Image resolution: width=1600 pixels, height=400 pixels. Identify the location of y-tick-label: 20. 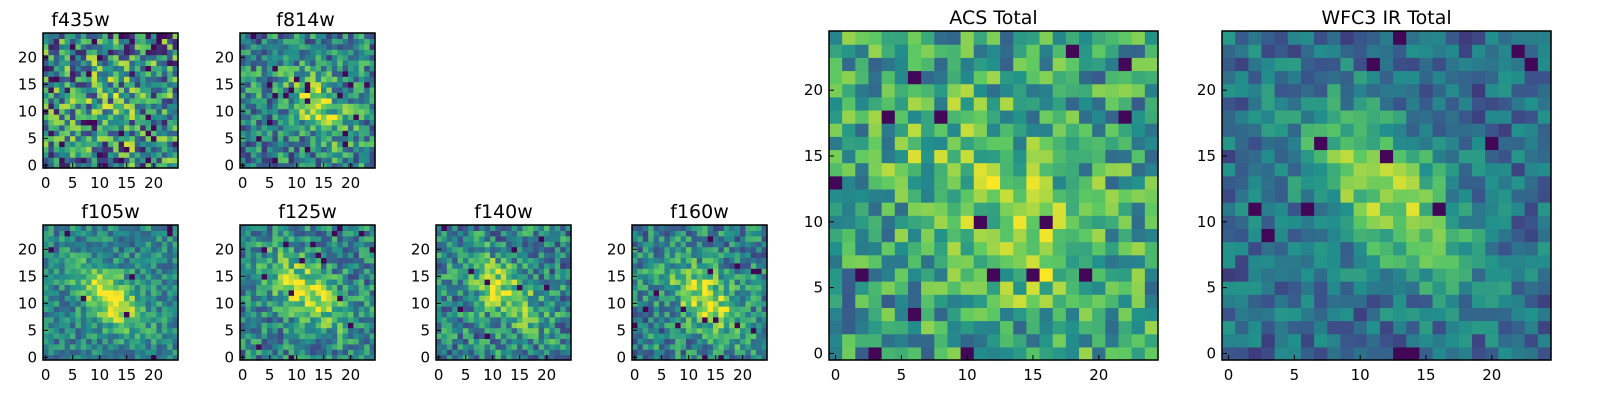
(224, 249).